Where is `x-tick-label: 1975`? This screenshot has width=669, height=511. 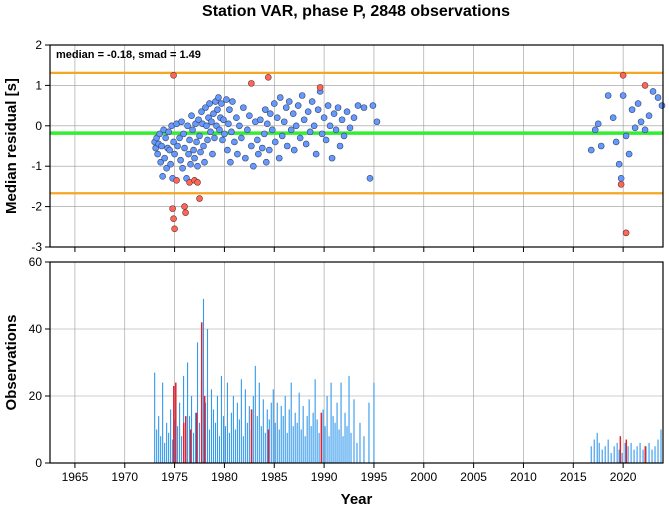
x-tick-label: 1975 is located at coordinates (174, 477).